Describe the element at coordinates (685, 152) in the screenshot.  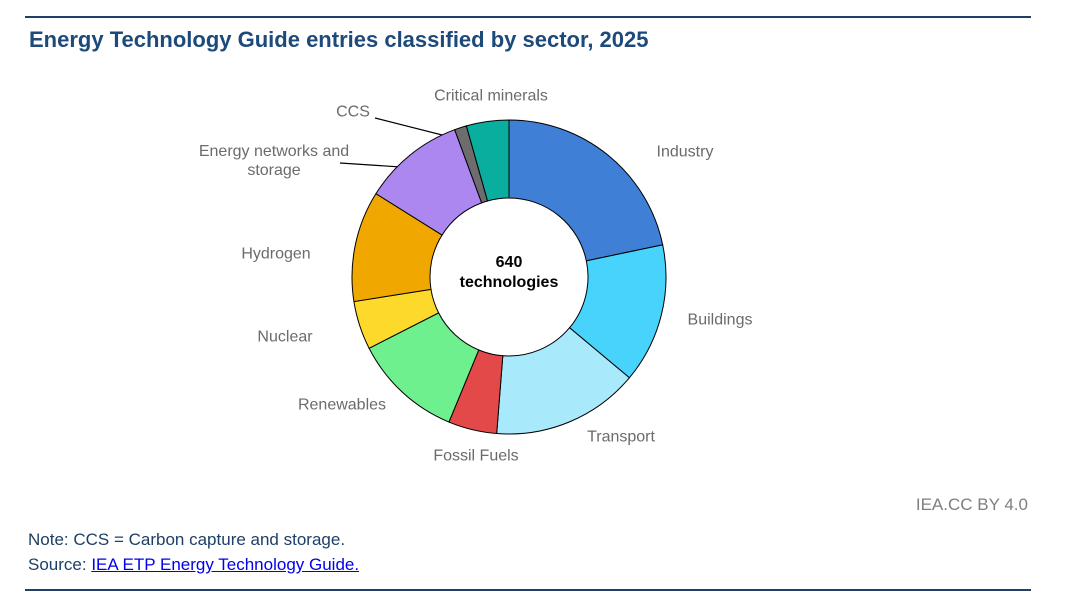
I see `slice-label: Industry` at that location.